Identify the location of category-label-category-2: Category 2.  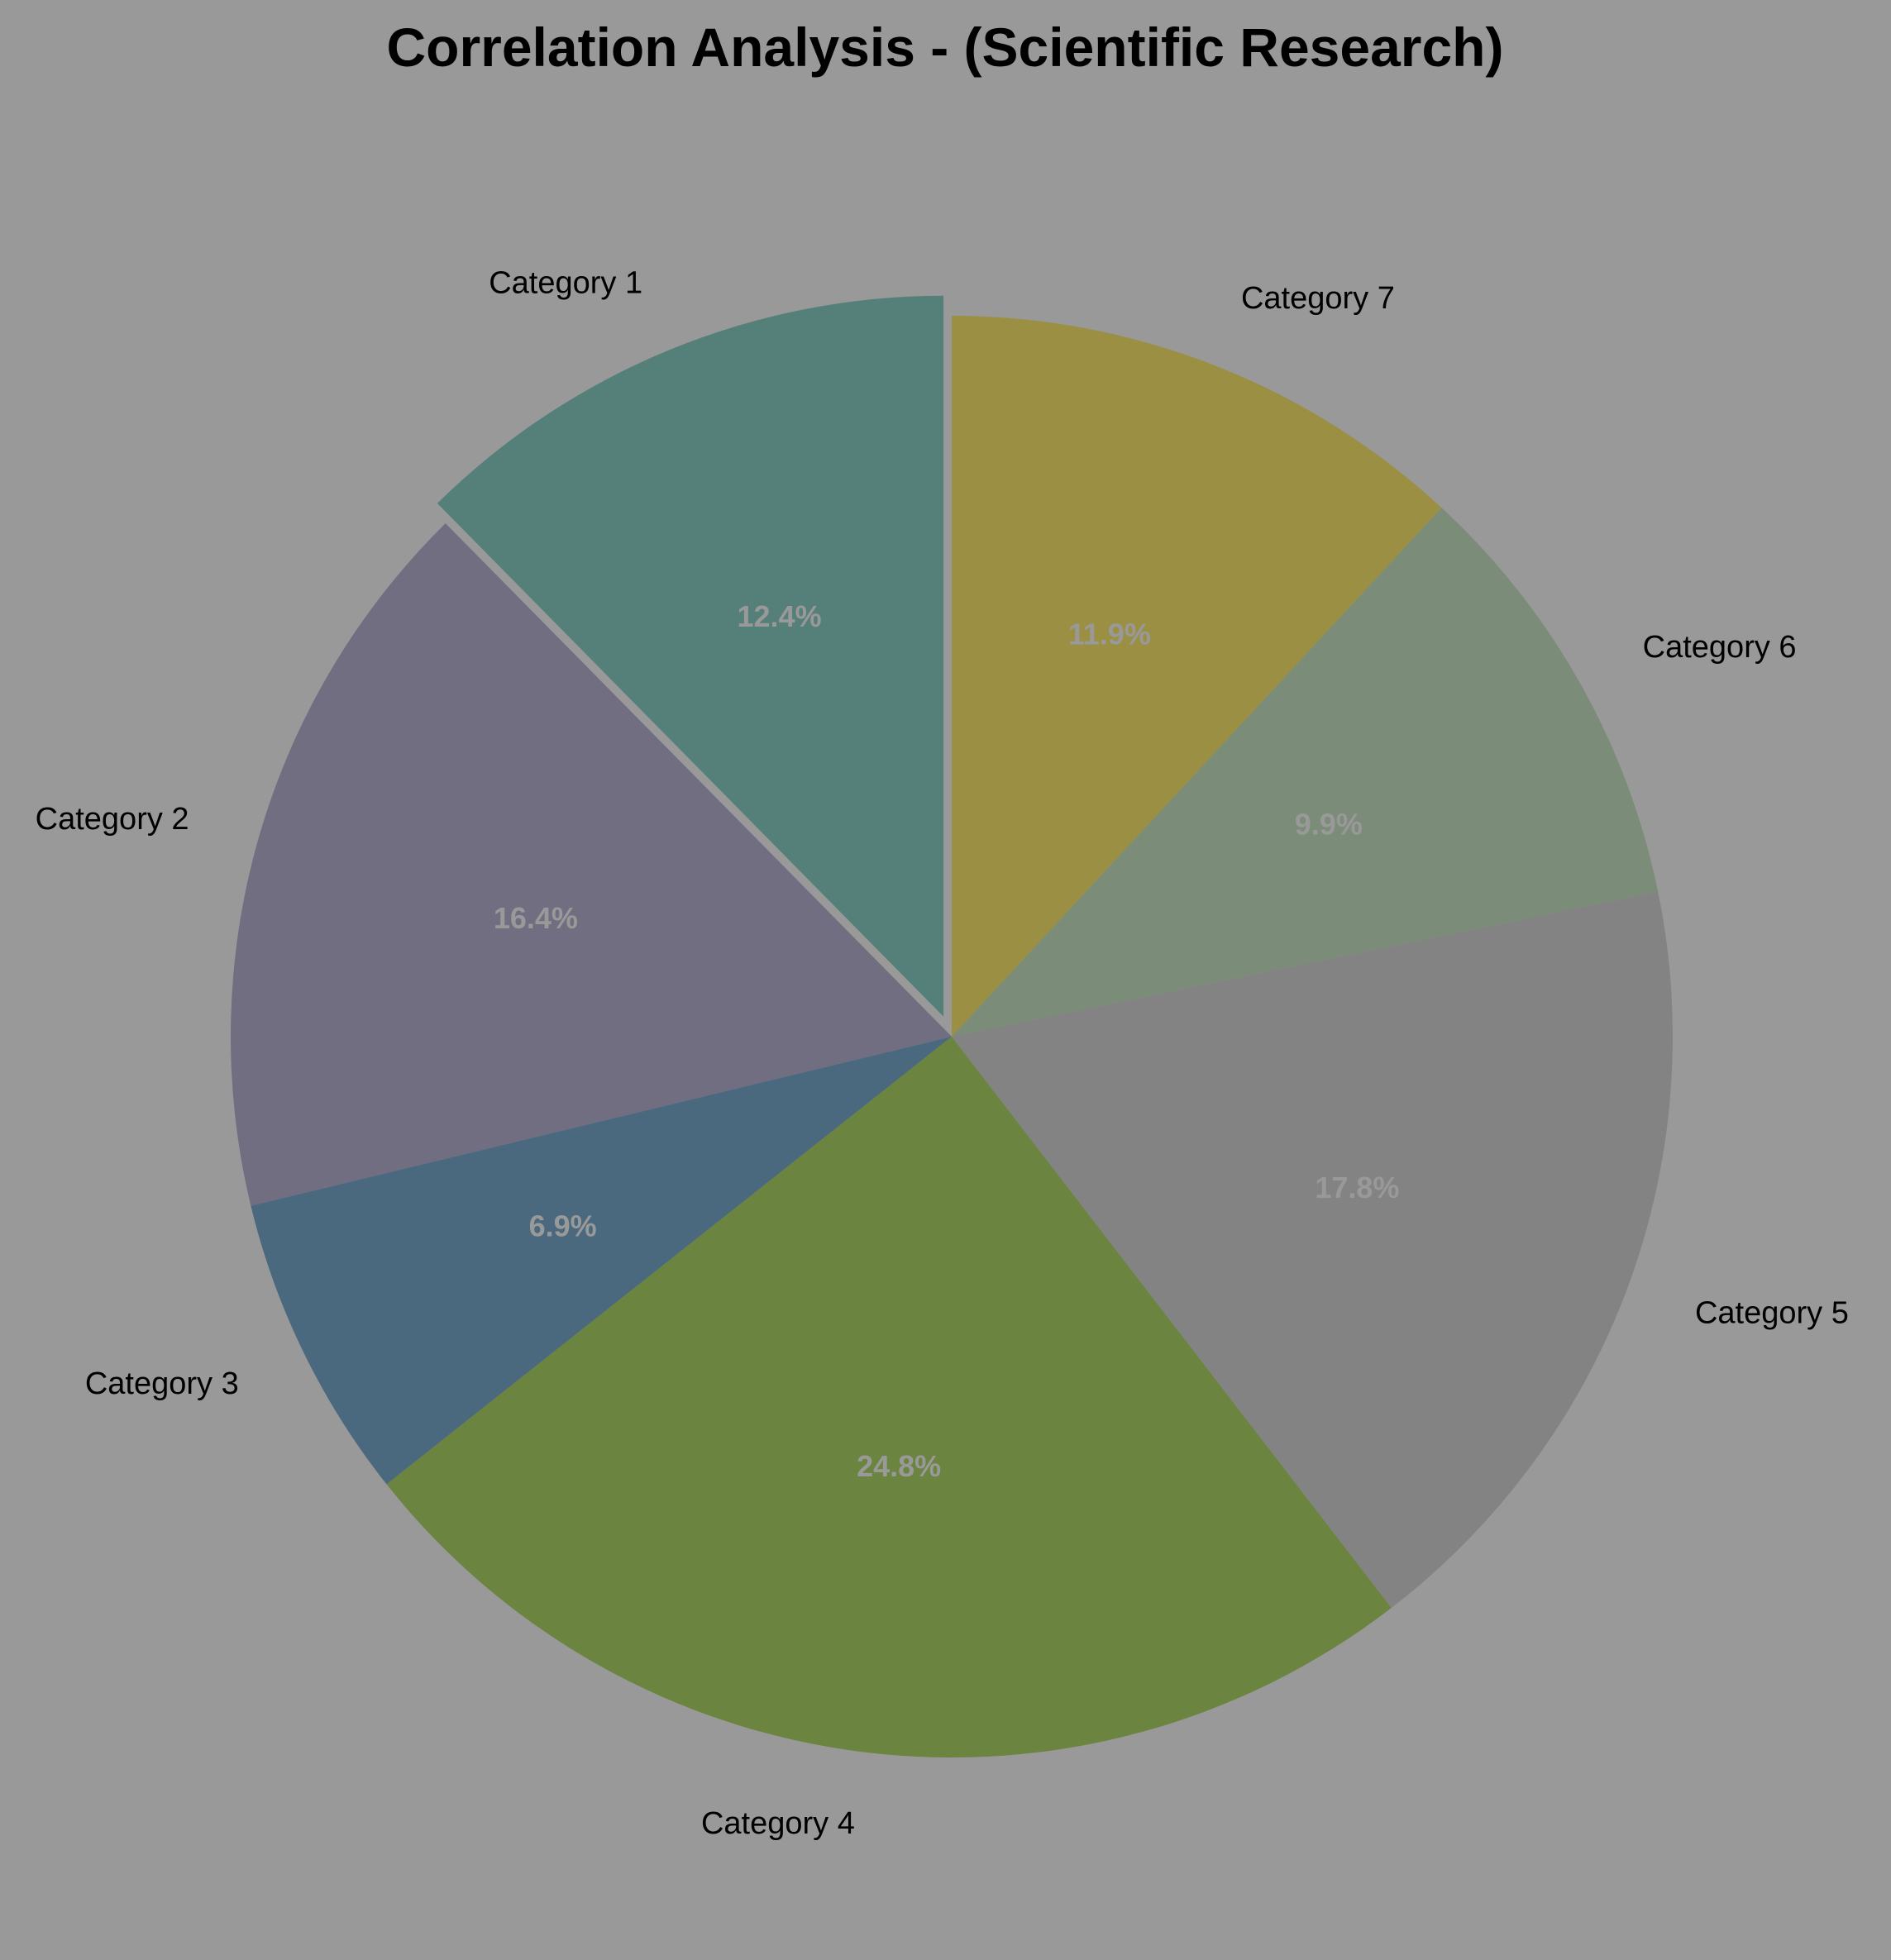
(113, 819).